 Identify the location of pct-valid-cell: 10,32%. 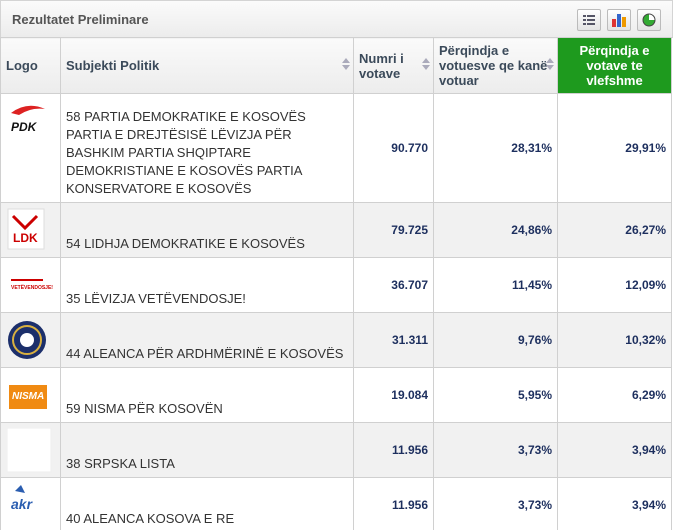
(614, 340).